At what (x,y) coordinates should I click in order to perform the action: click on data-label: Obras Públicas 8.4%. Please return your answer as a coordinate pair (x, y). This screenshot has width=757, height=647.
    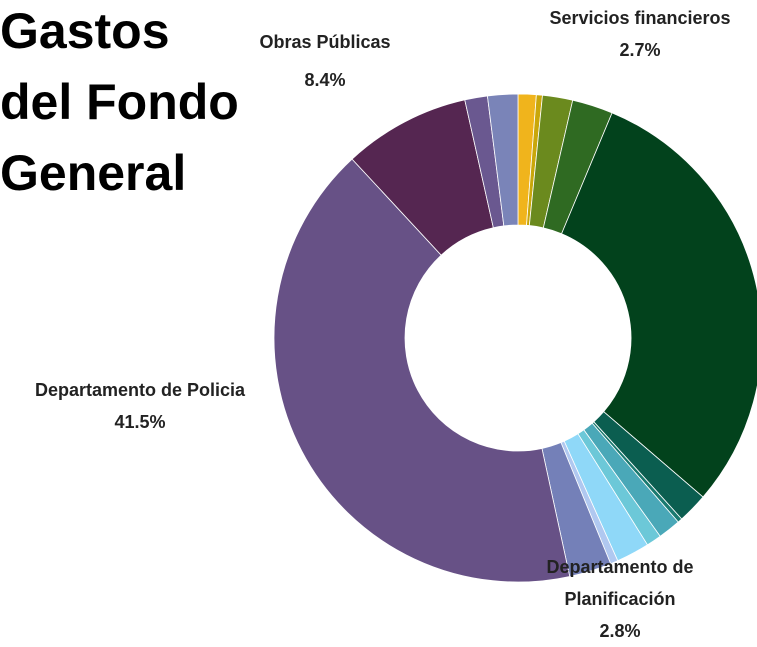
    Looking at the image, I should click on (325, 61).